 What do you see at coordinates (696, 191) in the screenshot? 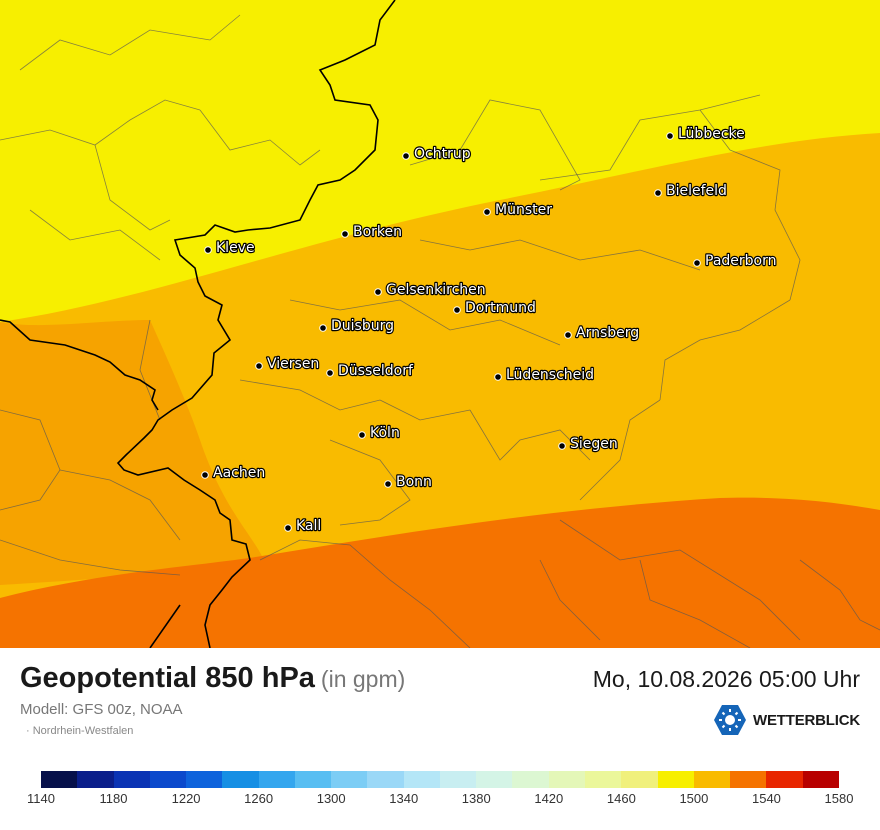
I see `city-label: Bielefeld` at bounding box center [696, 191].